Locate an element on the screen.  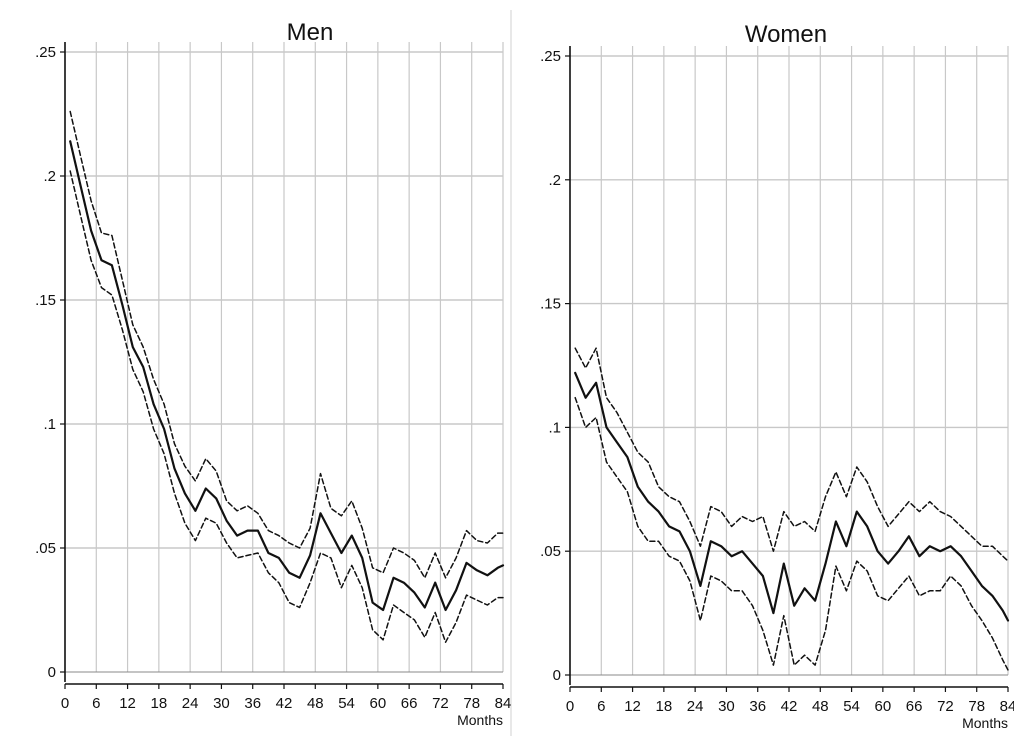
x-tick-label-men-48: 48 is located at coordinates (315, 703).